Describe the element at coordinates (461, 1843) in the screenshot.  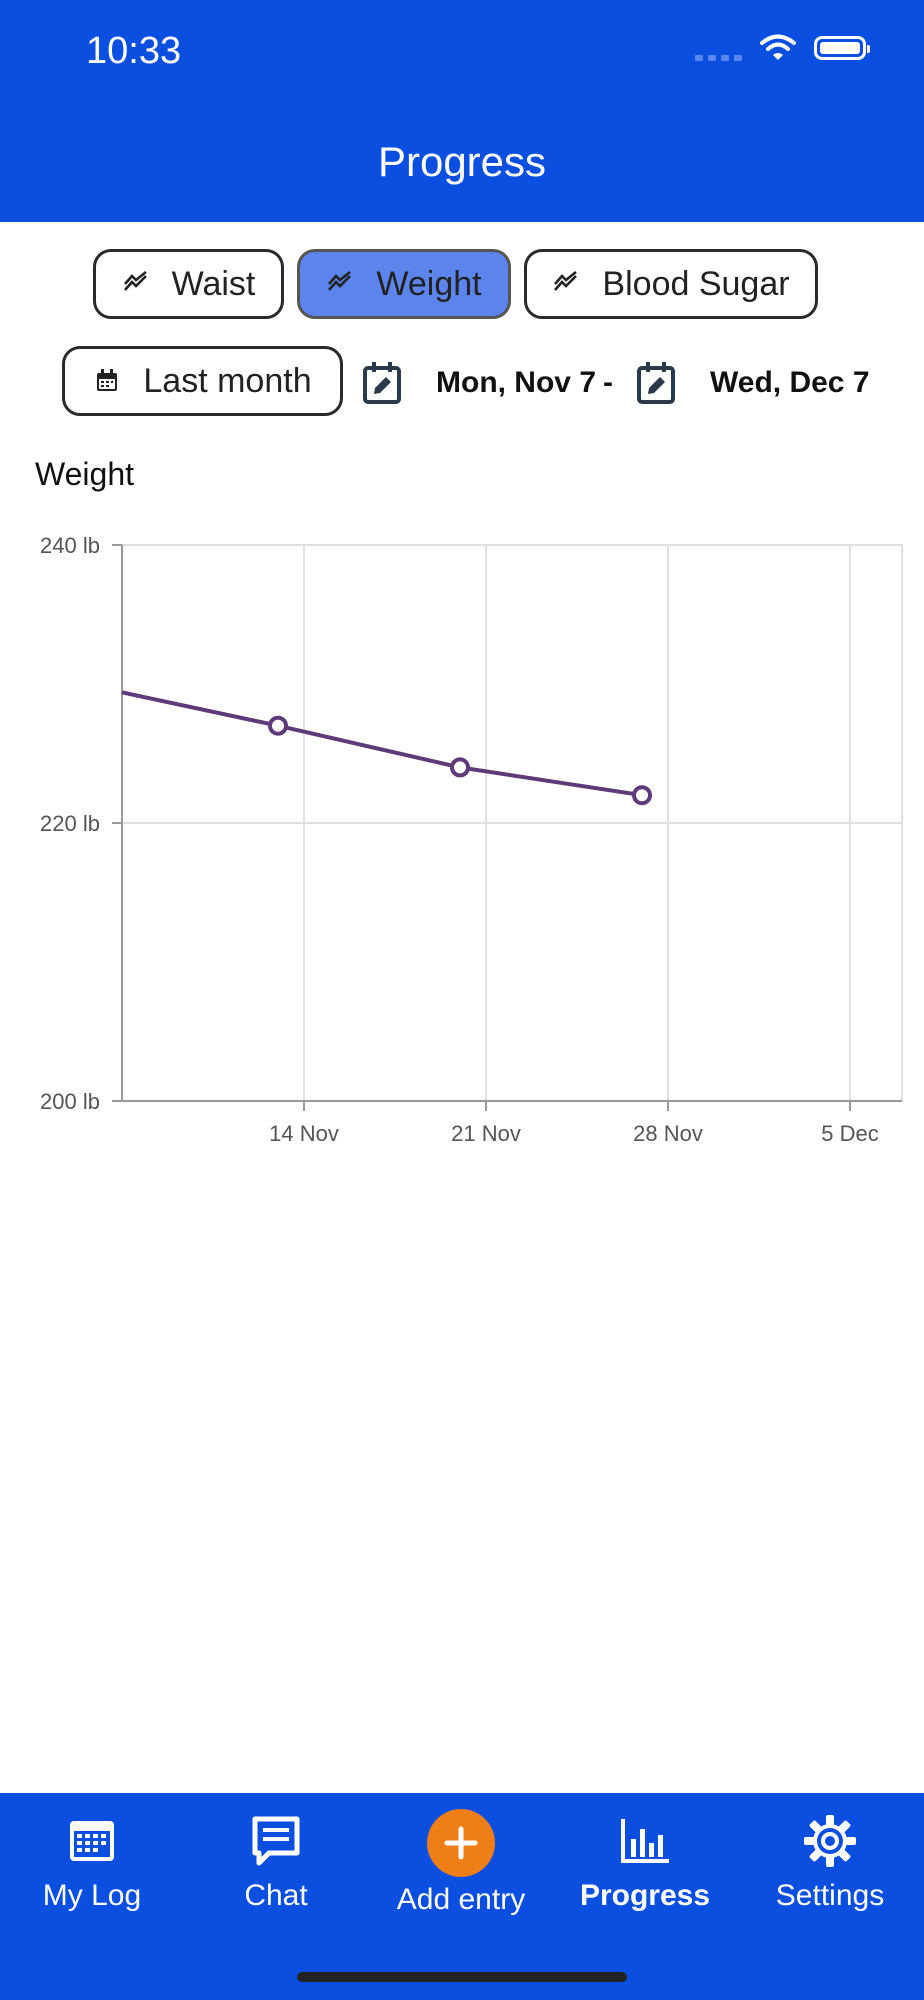
I see `plus-icon` at that location.